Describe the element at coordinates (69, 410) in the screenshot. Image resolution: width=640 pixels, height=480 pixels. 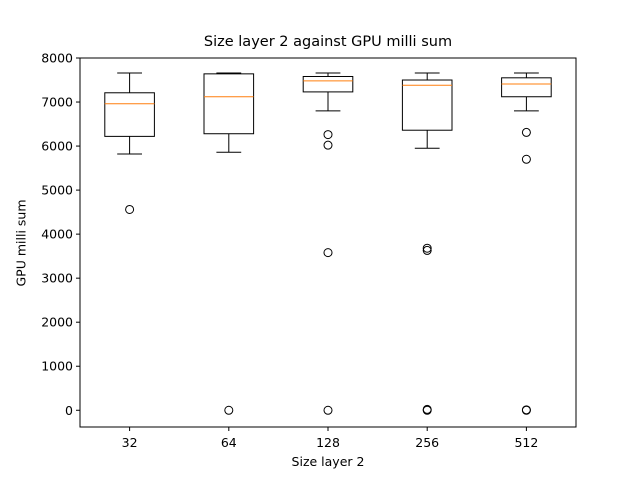
I see `y-tick-label: 0` at that location.